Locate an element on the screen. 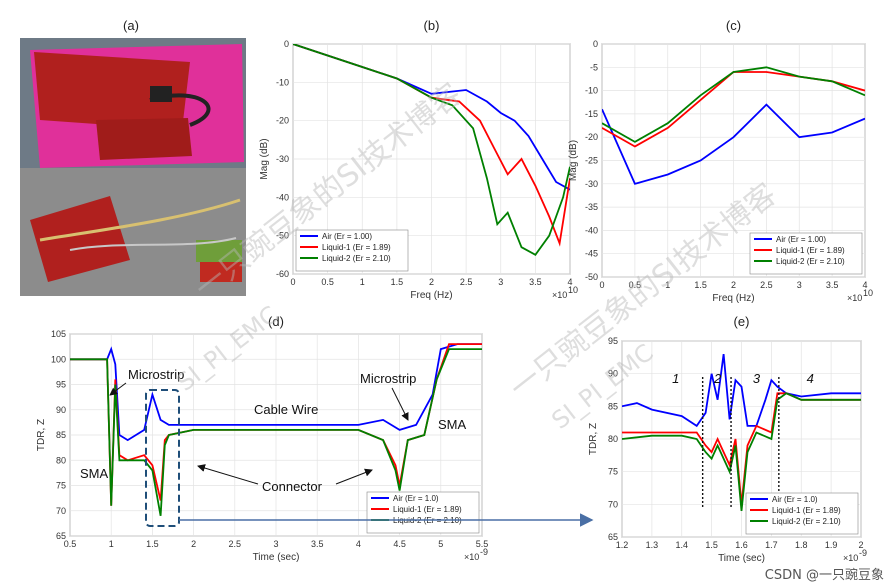 This screenshot has width=892, height=587. chart-c-y-tick-label: -35 is located at coordinates (591, 207).